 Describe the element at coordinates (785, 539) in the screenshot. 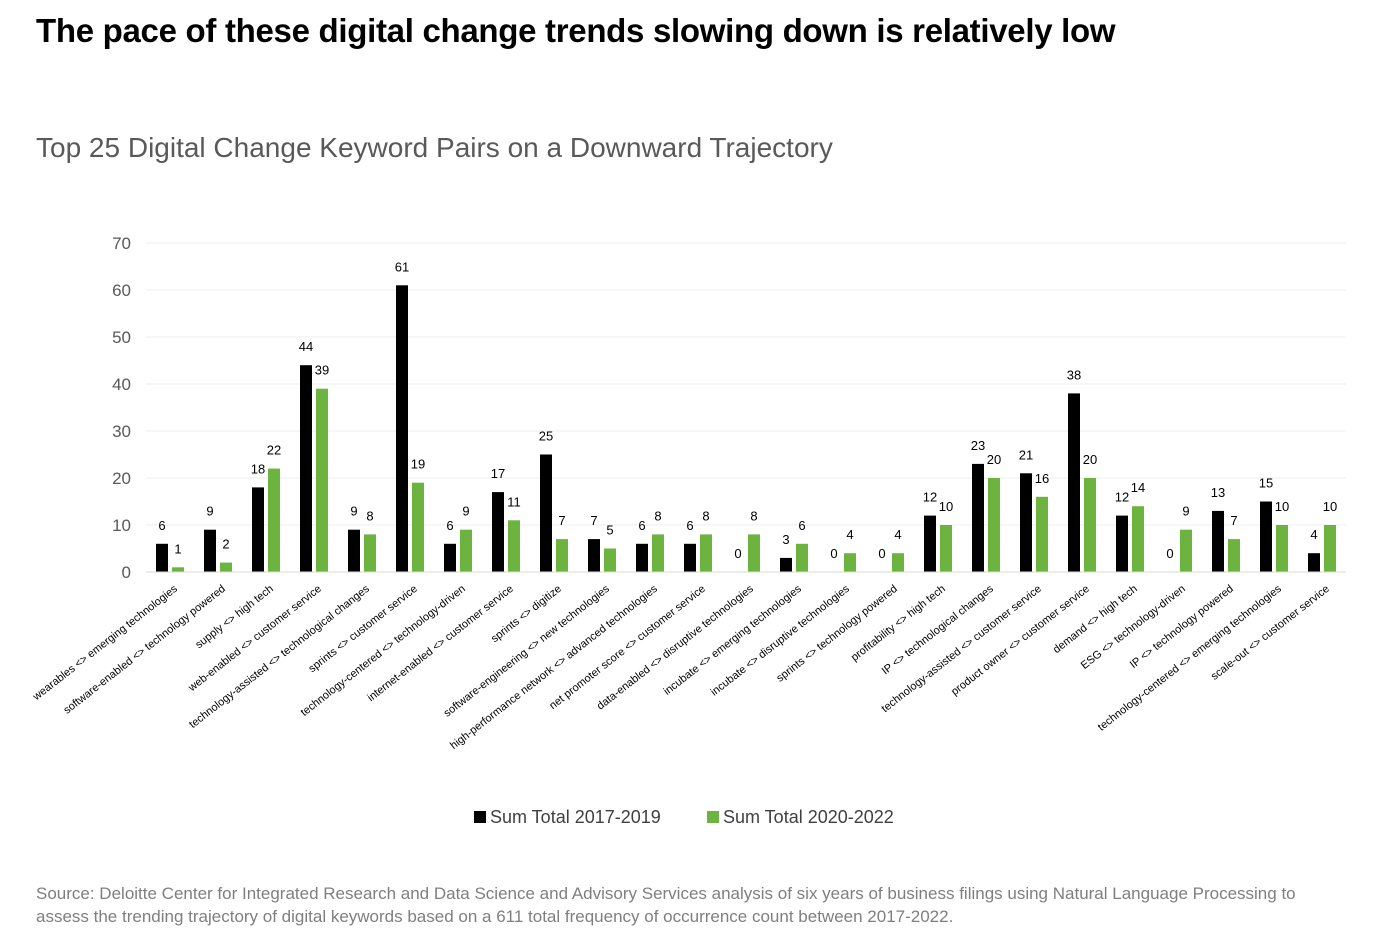

I see `data-label: 3` at that location.